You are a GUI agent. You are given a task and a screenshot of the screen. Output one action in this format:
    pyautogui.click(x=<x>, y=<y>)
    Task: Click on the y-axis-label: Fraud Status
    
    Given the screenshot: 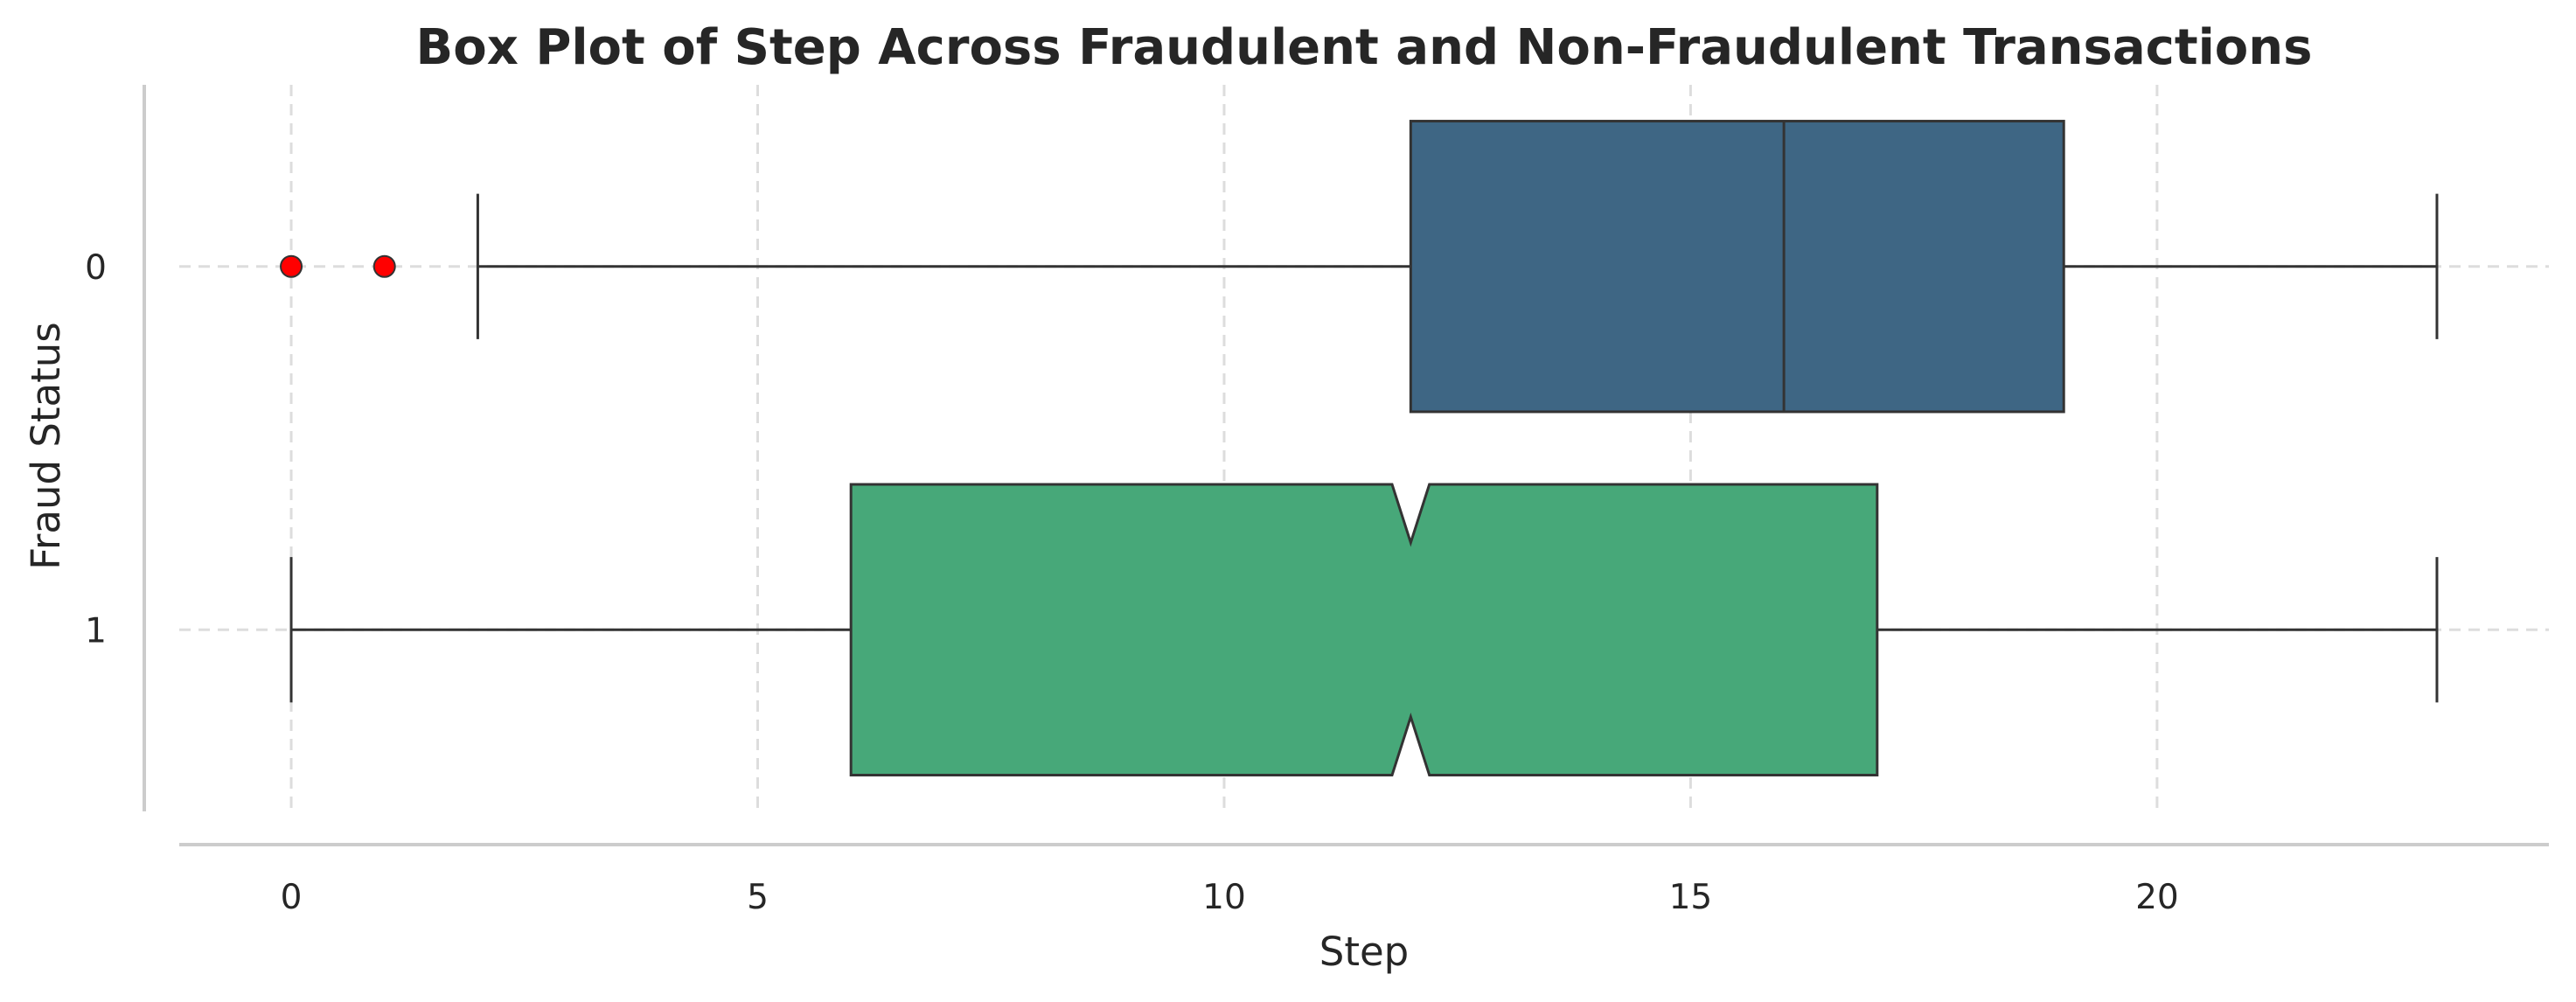 What is the action you would take?
    pyautogui.click(x=46, y=445)
    